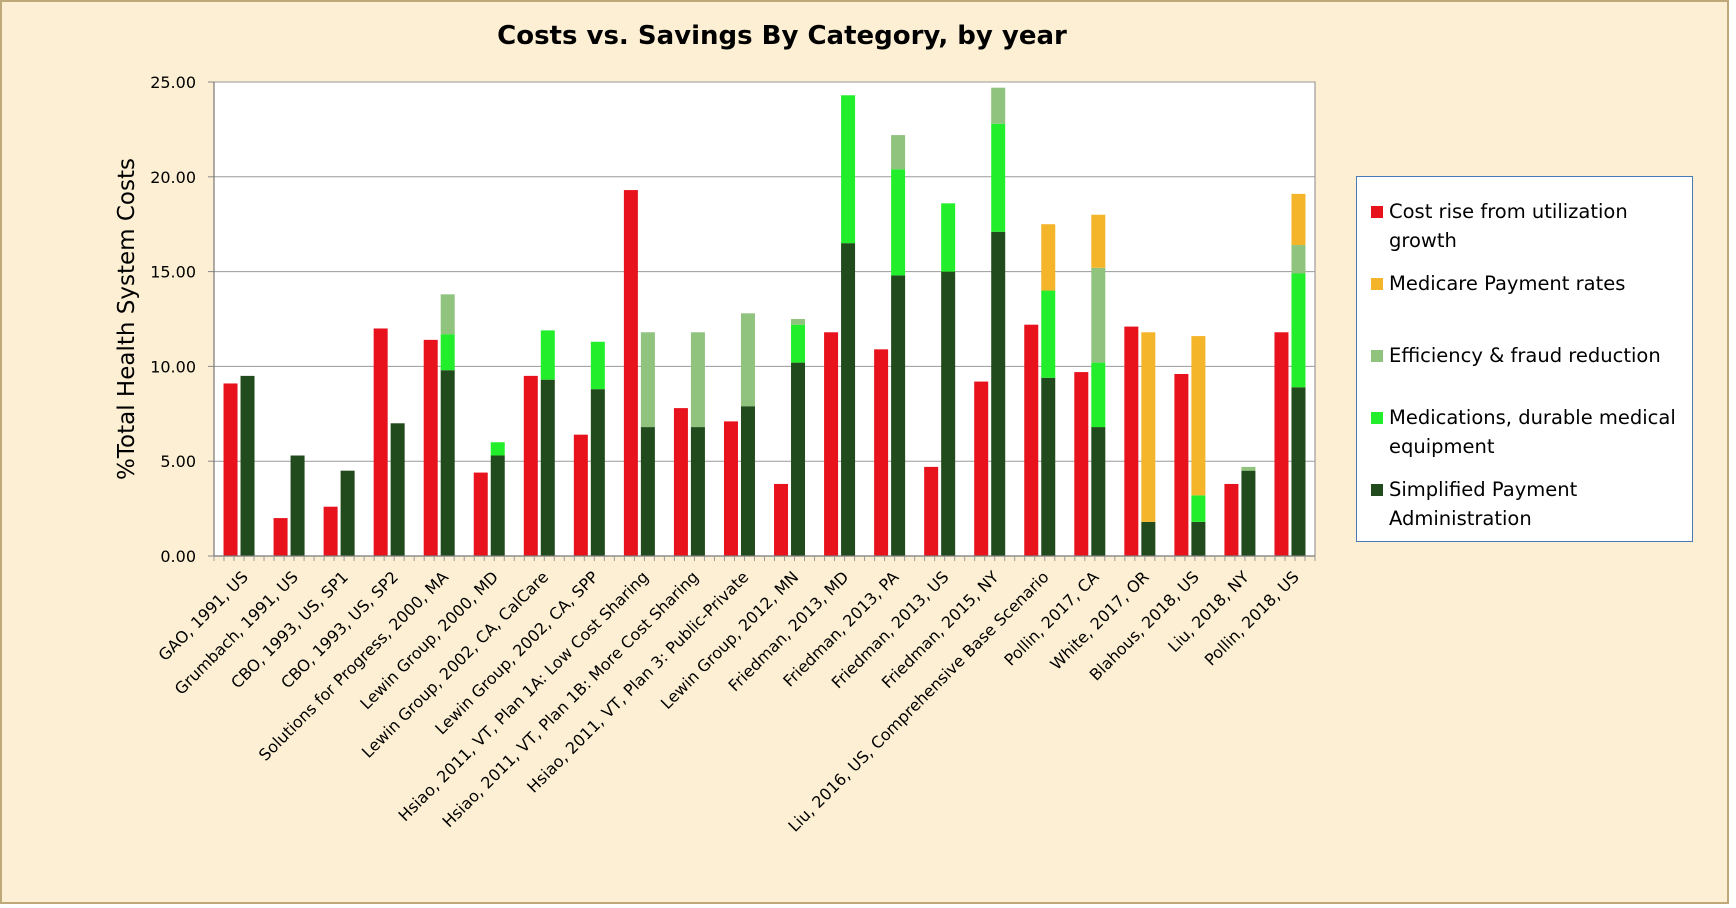  I want to click on legend-item: Cost rise from utilization growth, so click(1529, 226).